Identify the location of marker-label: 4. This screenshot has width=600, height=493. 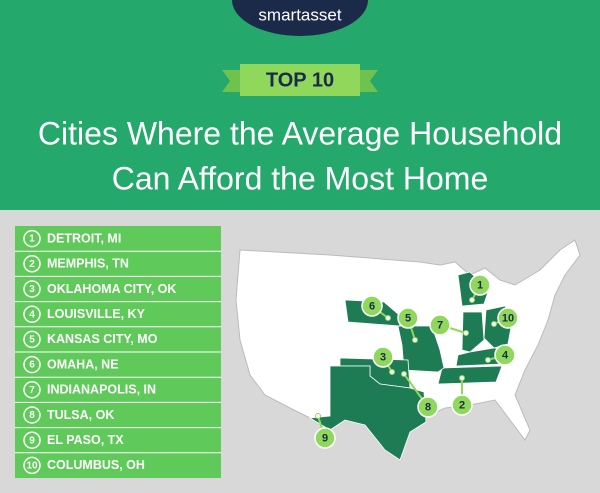
(505, 355).